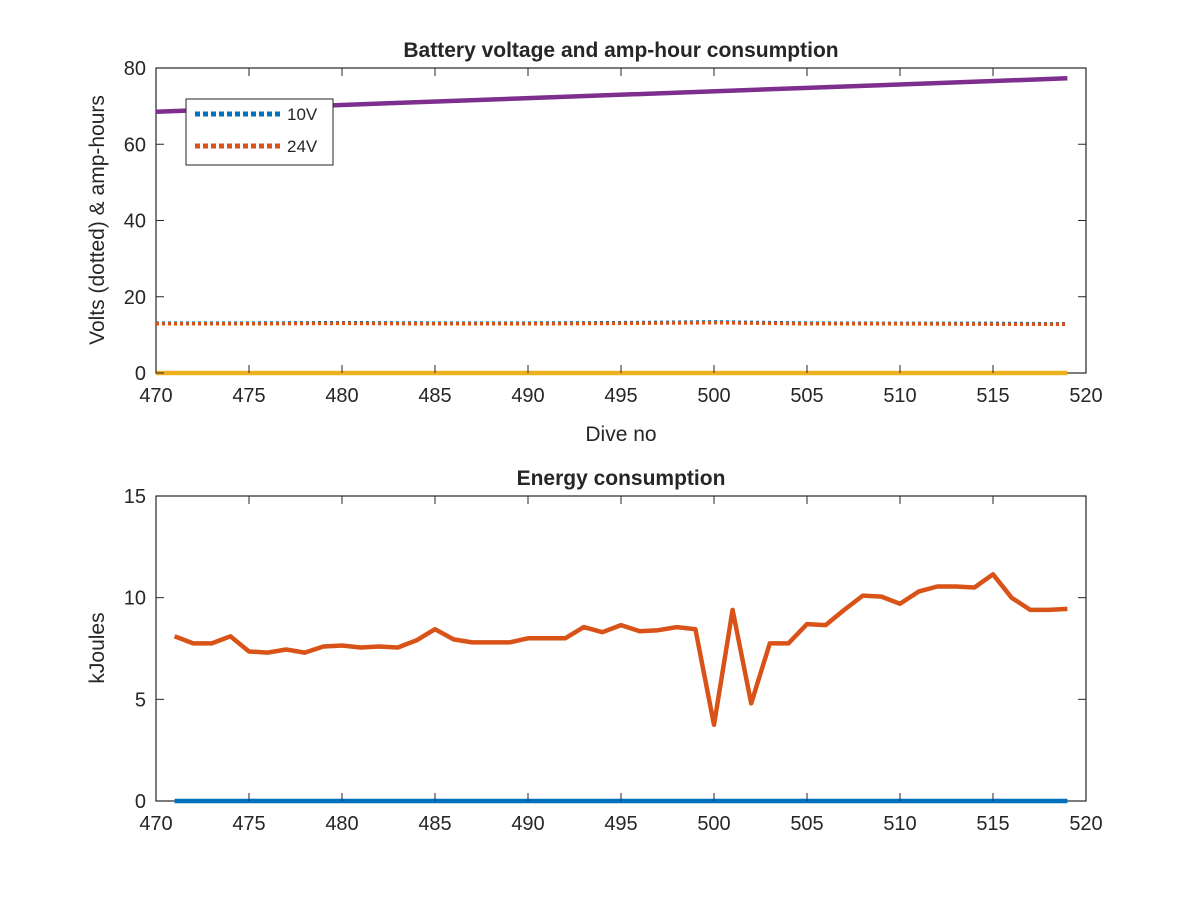 The image size is (1200, 900). What do you see at coordinates (135, 145) in the screenshot?
I see `y-tick-label: 60` at bounding box center [135, 145].